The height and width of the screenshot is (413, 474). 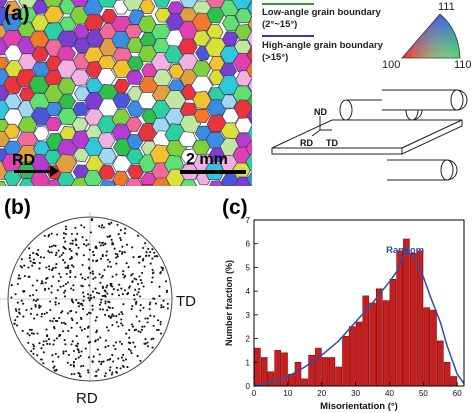 I want to click on upper-roll-end-left, so click(x=346, y=110).